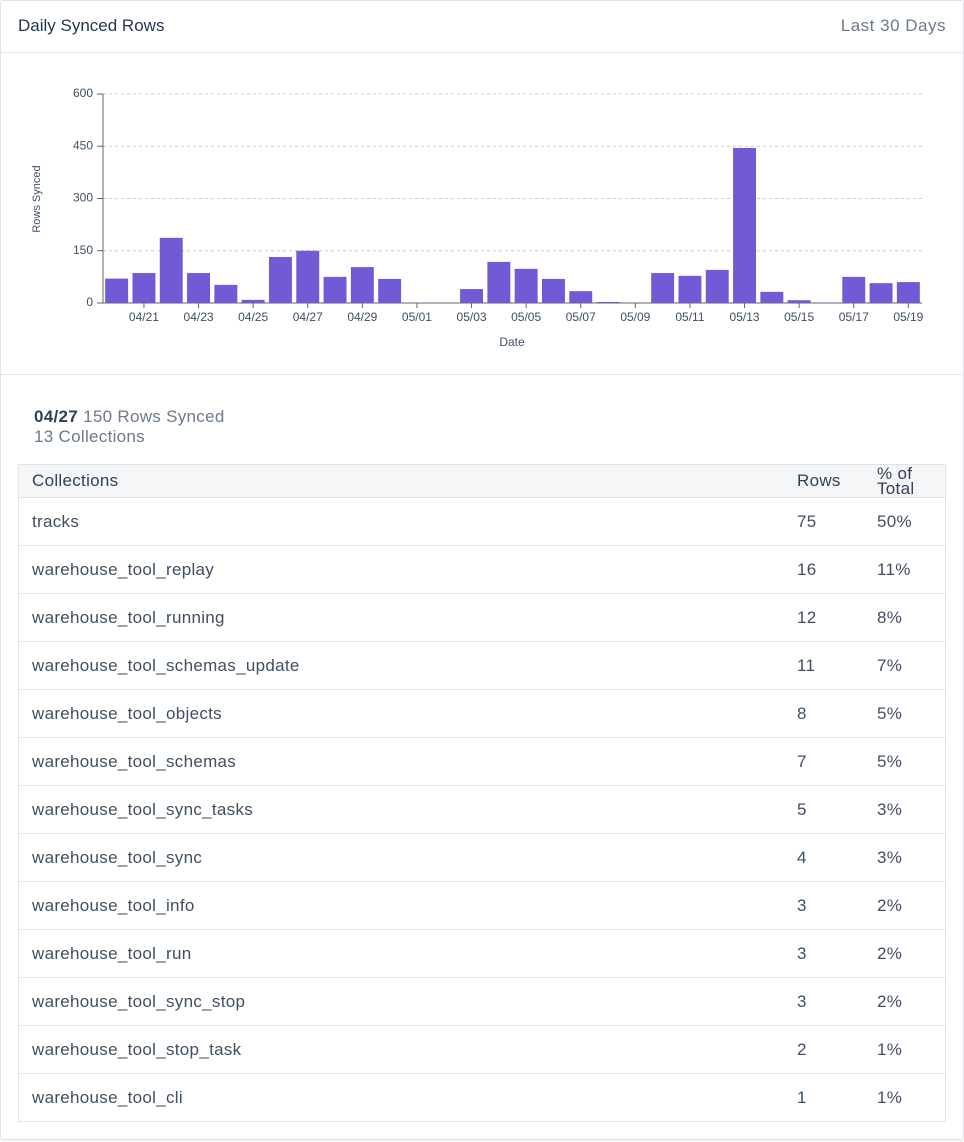 This screenshot has height=1142, width=964. What do you see at coordinates (407, 617) in the screenshot?
I see `collection-name: warehouse_tool_running` at bounding box center [407, 617].